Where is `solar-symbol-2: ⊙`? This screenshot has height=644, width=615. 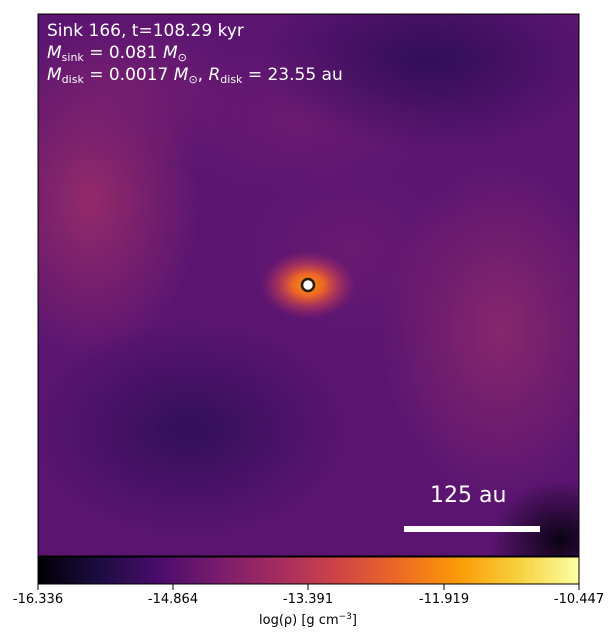 solar-symbol-2: ⊙ is located at coordinates (193, 79).